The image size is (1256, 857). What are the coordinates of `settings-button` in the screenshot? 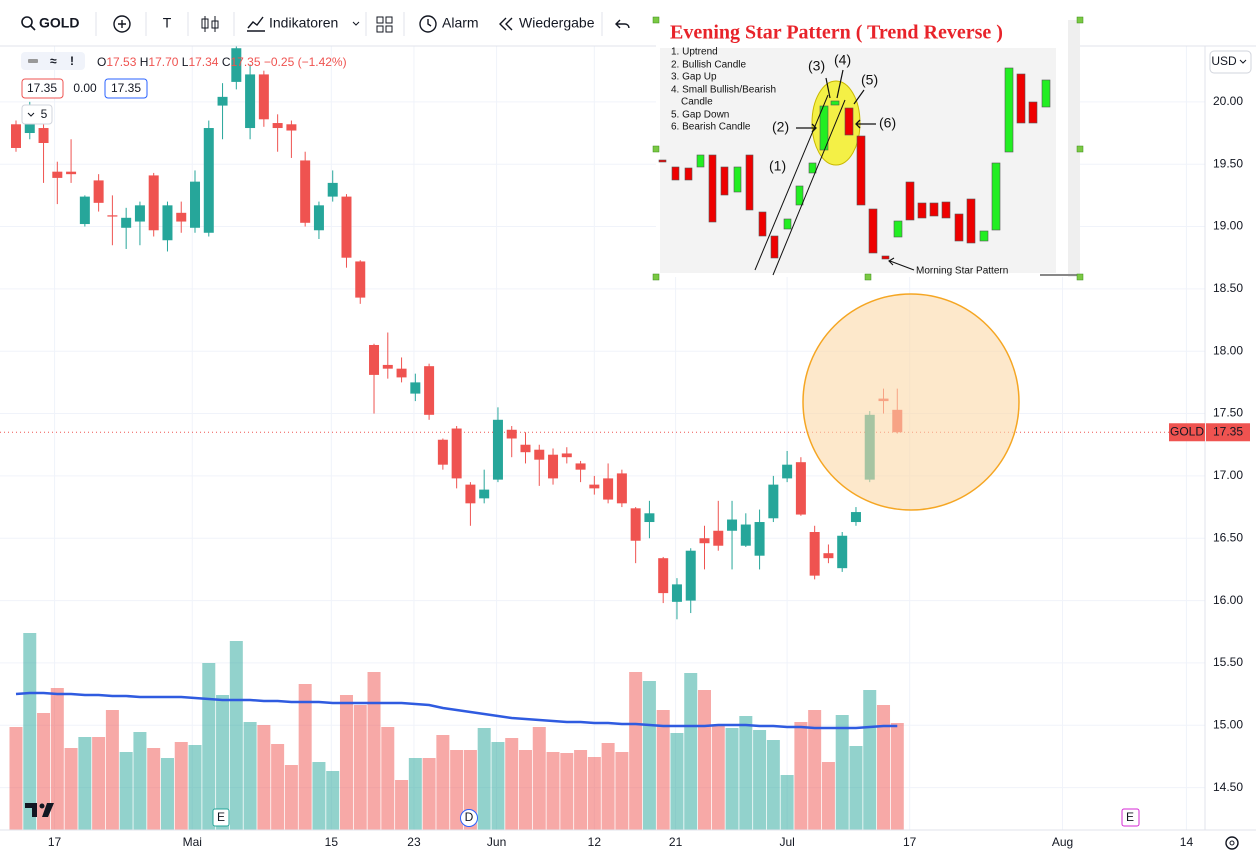 It's located at (1232, 843).